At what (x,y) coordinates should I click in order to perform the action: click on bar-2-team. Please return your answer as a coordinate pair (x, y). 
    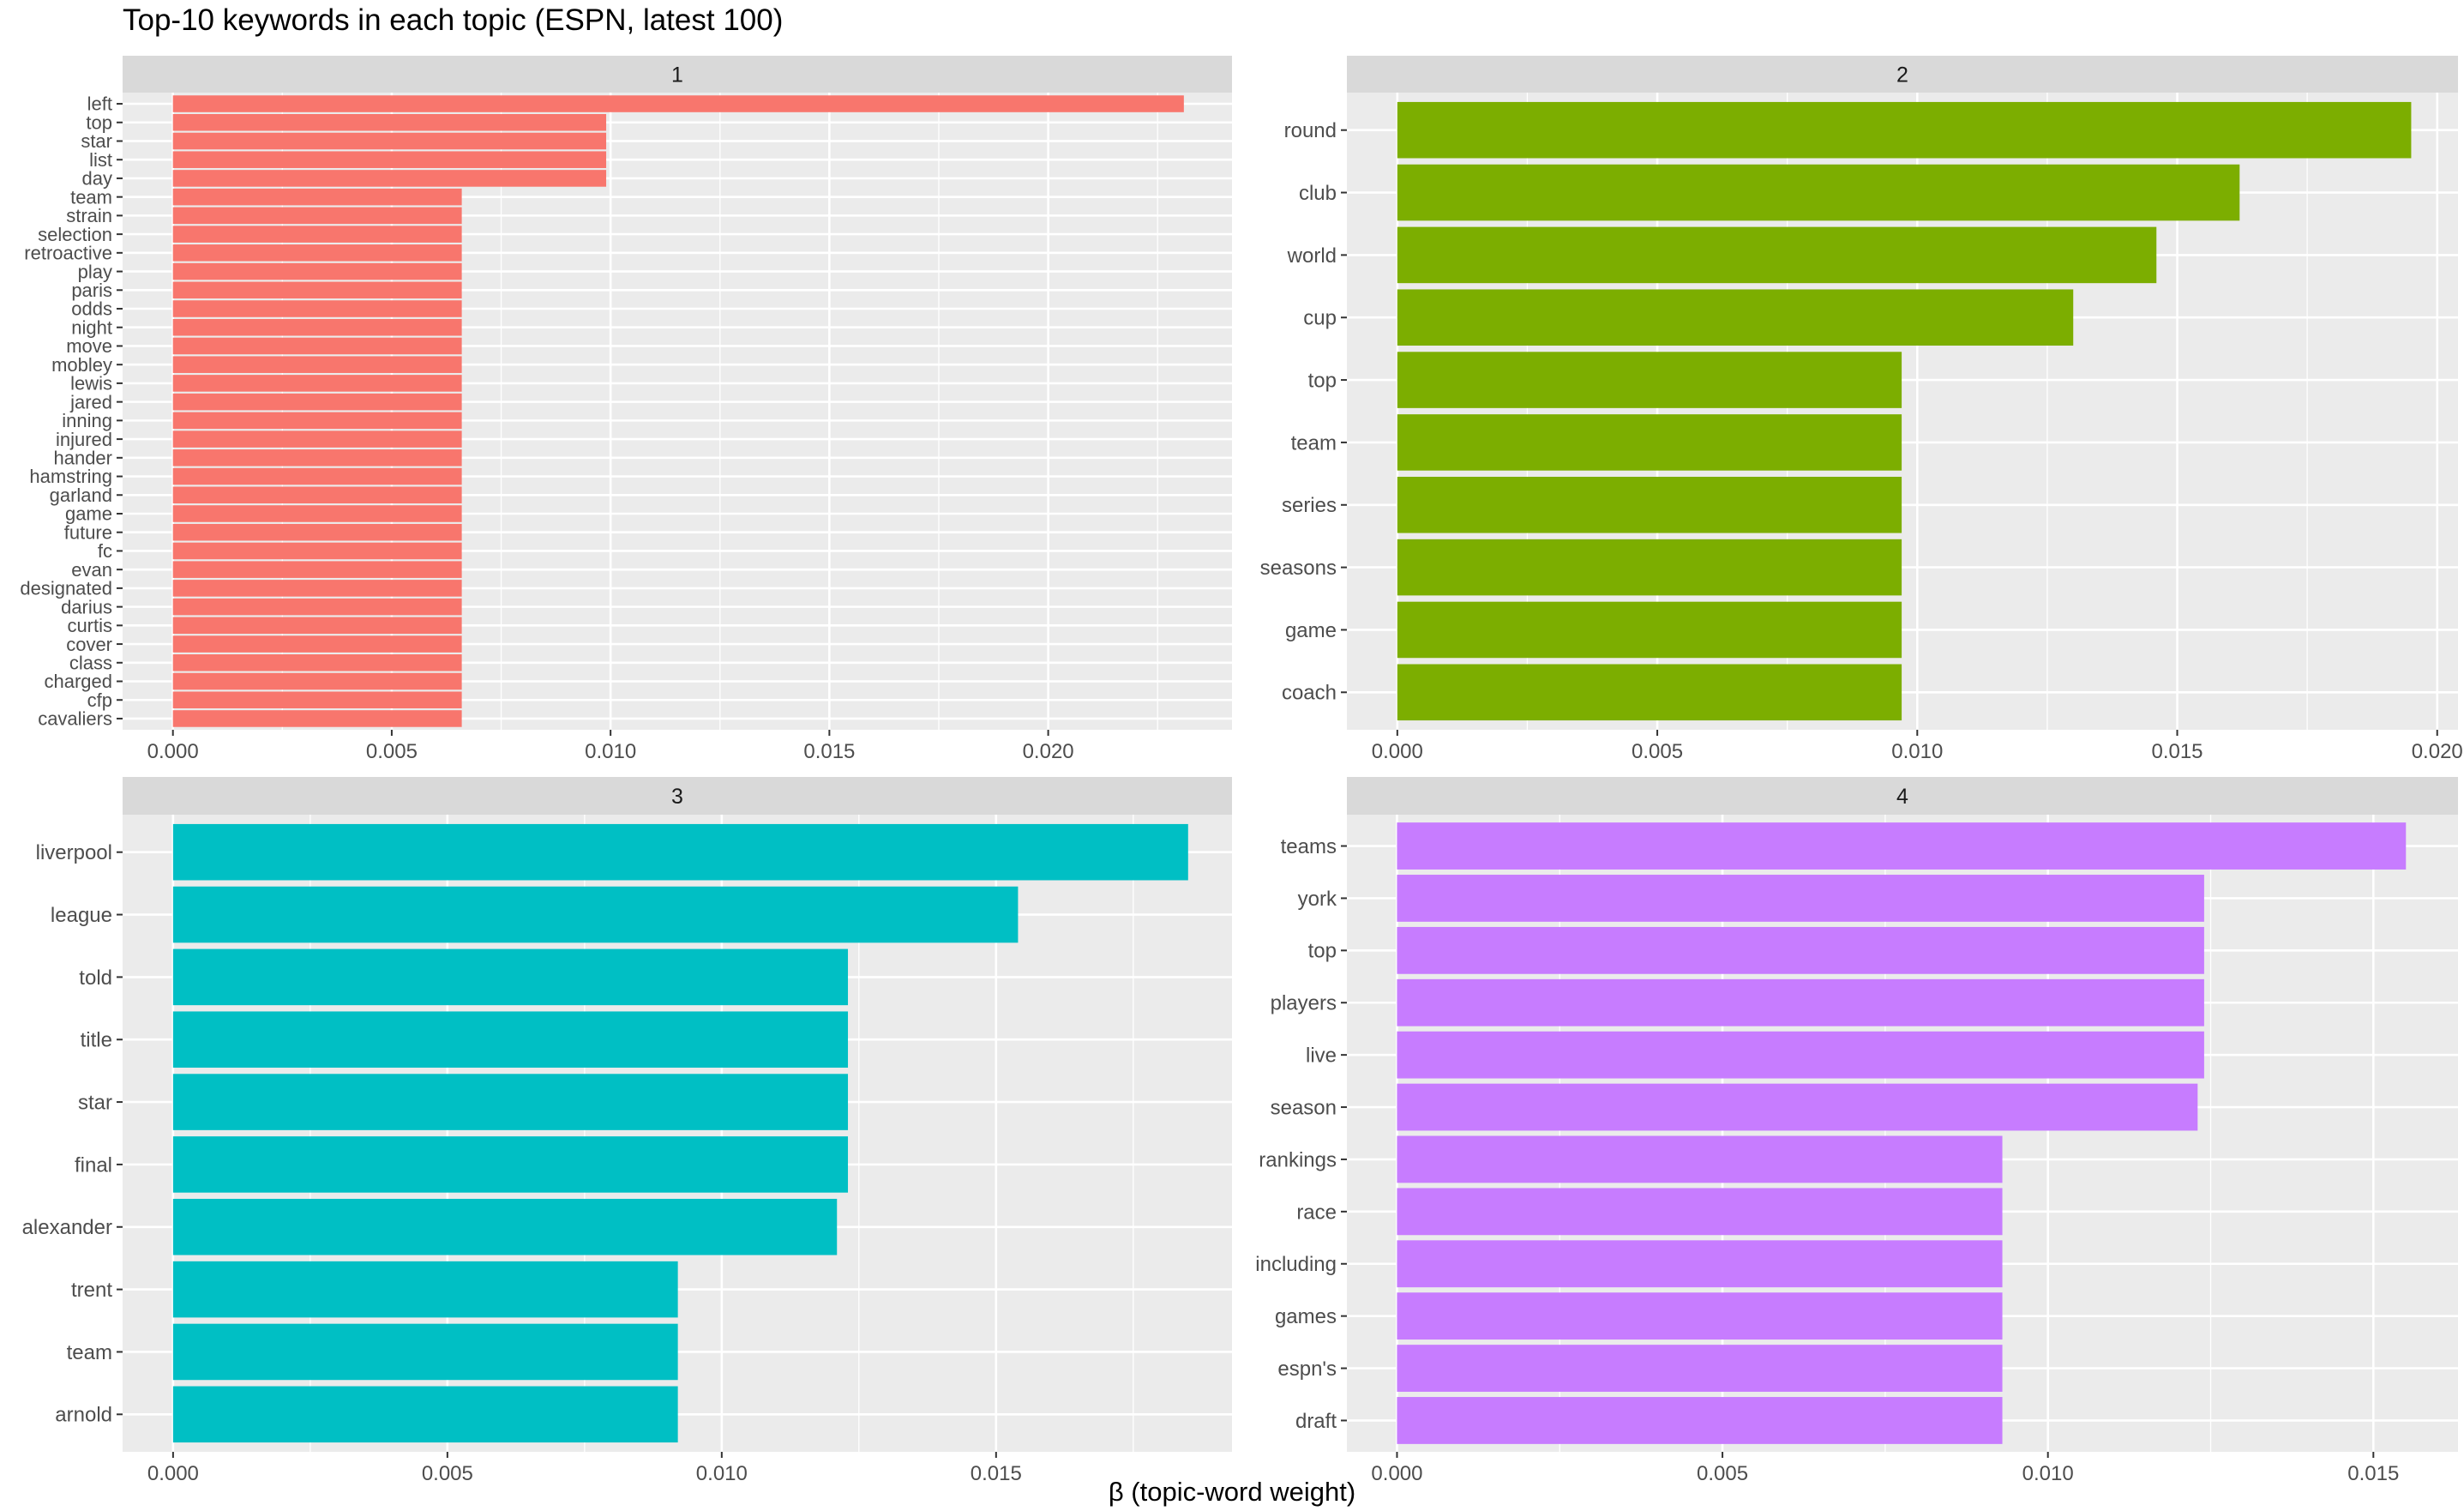
    Looking at the image, I should click on (1649, 442).